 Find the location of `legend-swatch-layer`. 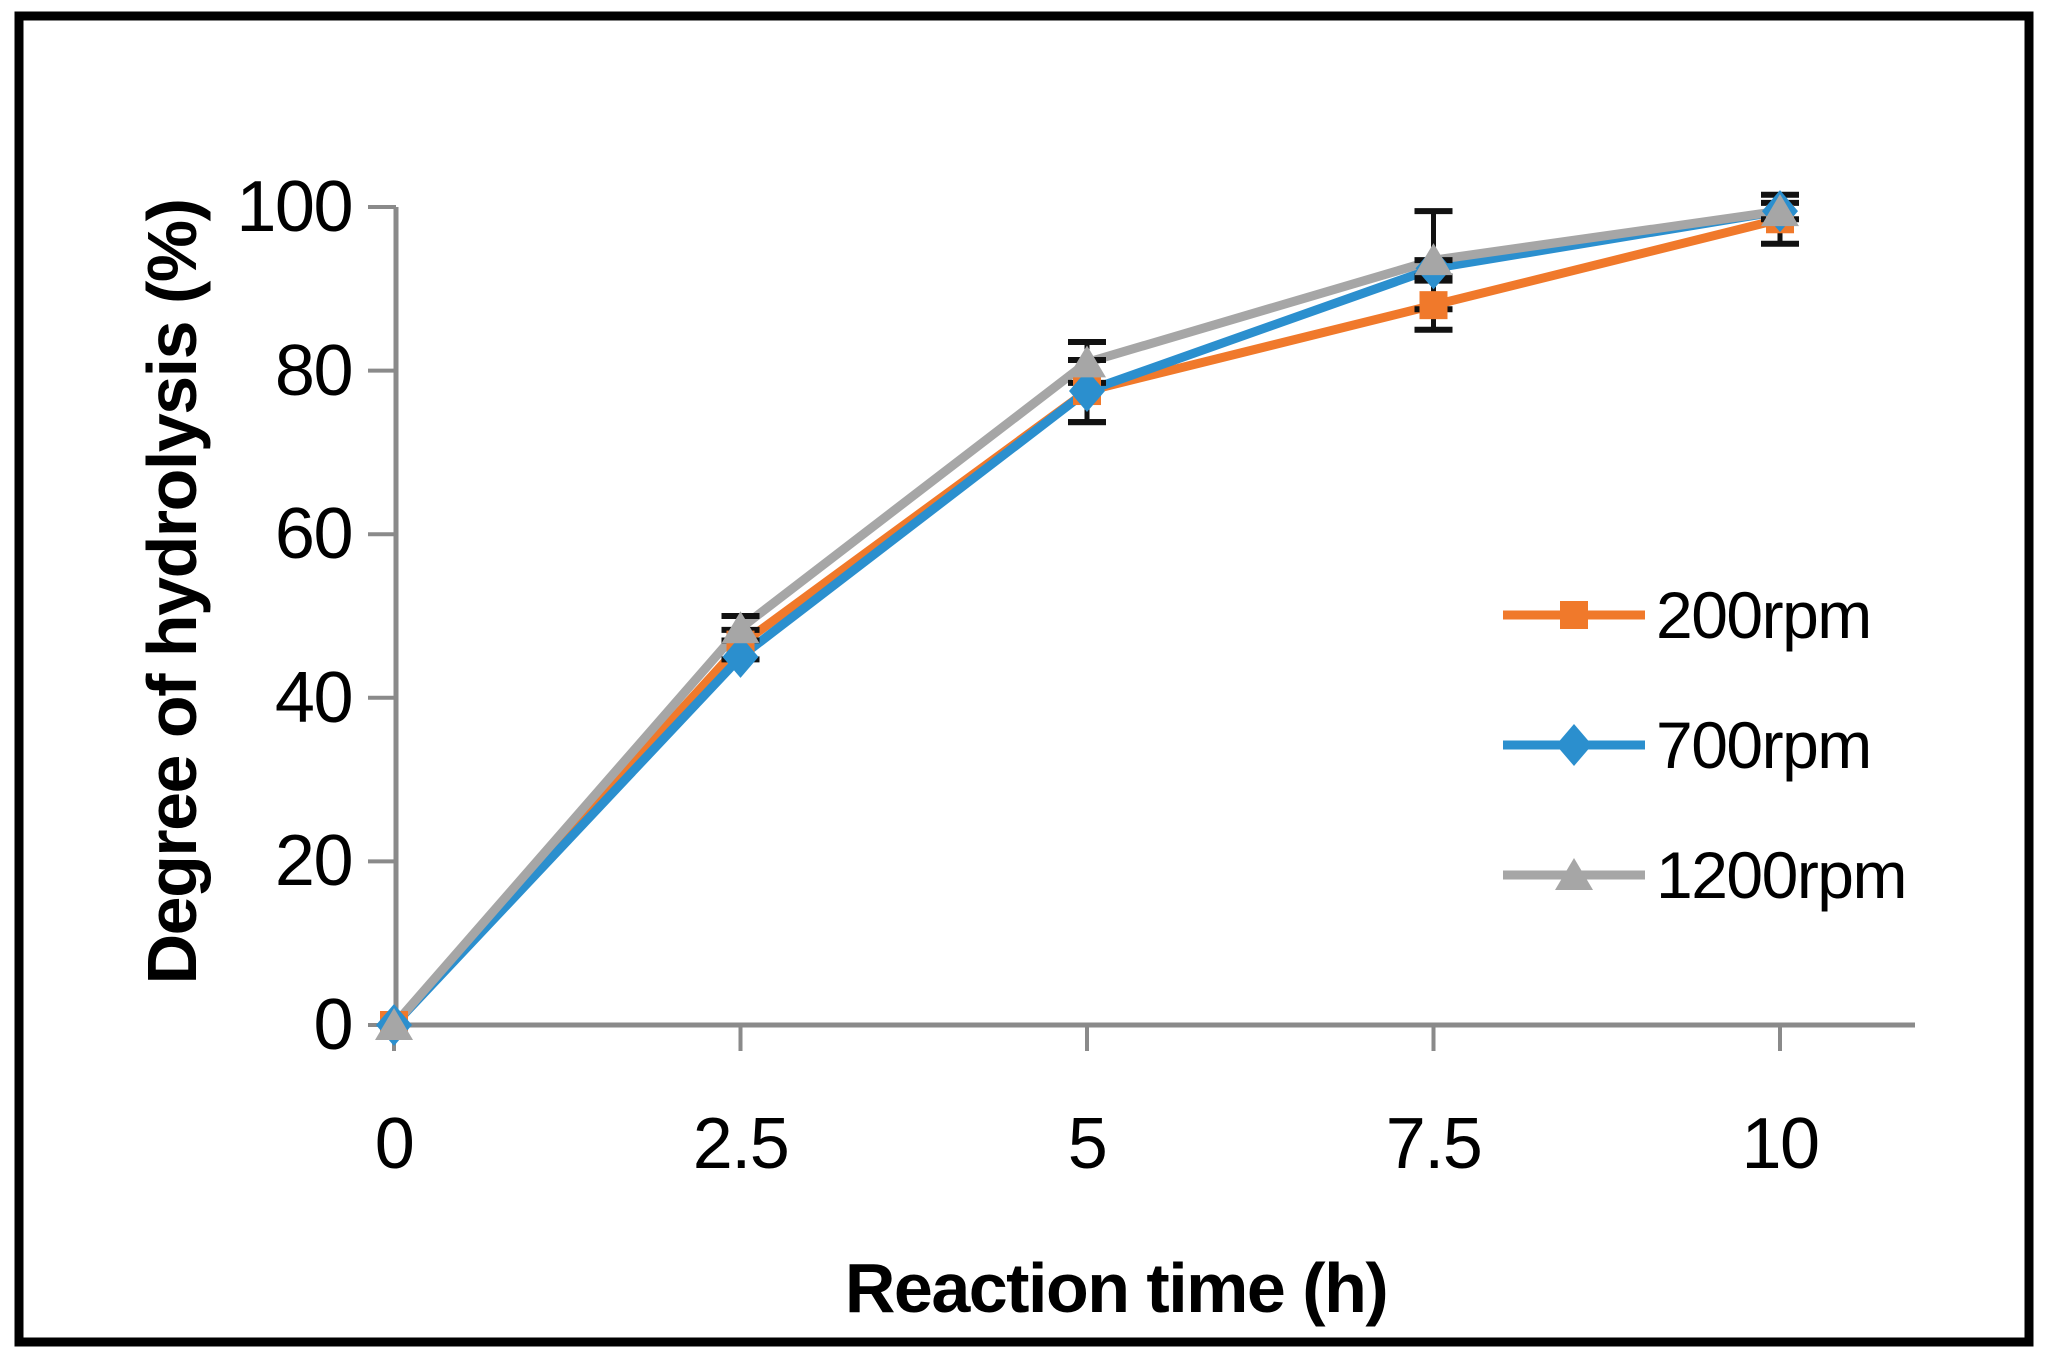

legend-swatch-layer is located at coordinates (1574, 745).